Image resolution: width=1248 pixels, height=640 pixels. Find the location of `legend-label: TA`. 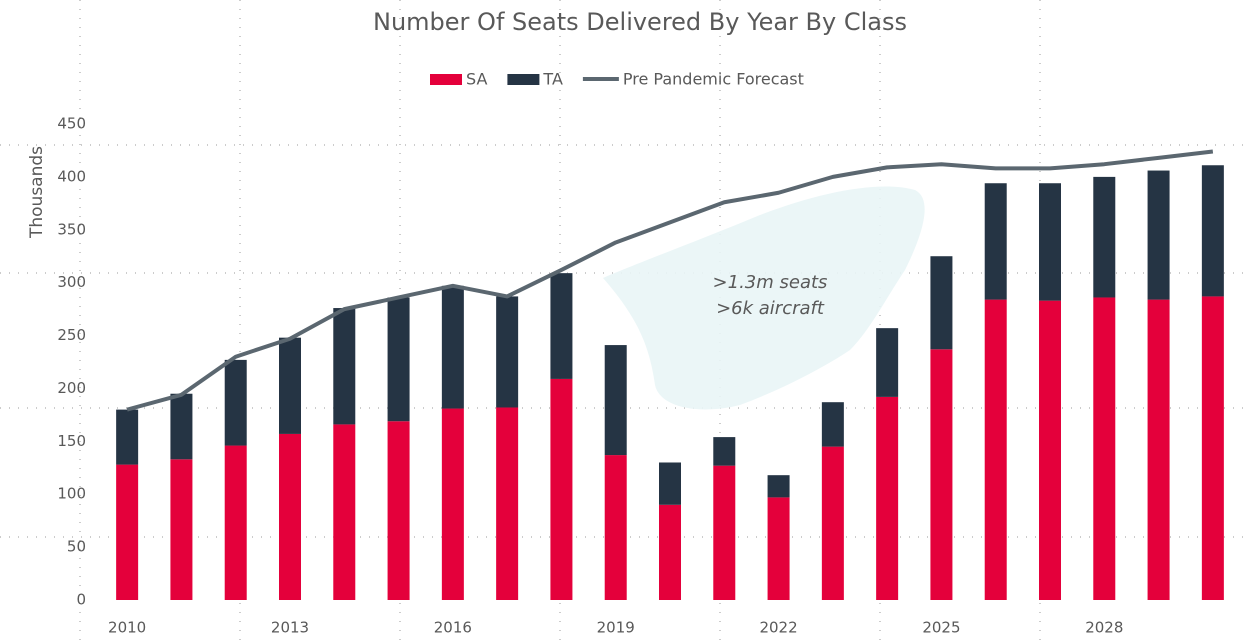

legend-label: TA is located at coordinates (552, 79).